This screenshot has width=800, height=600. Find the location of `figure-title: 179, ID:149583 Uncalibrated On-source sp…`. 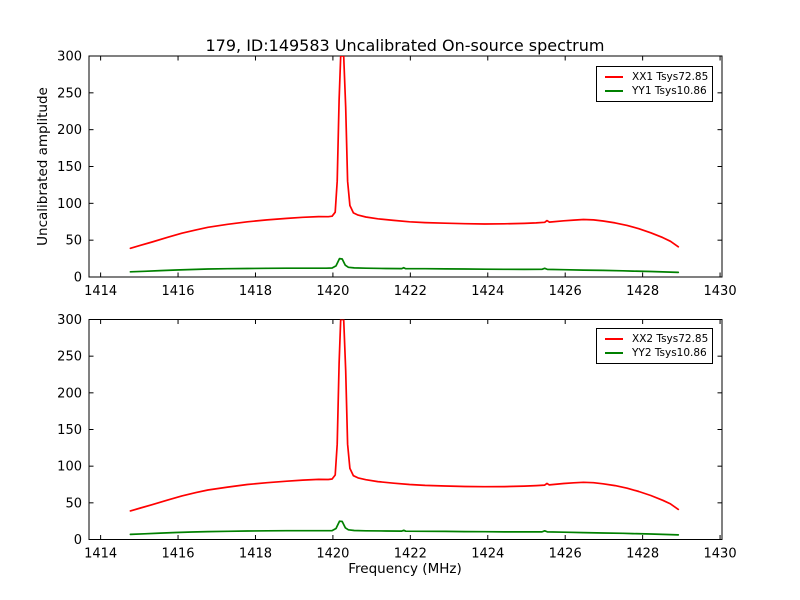

figure-title: 179, ID:149583 Uncalibrated On-source sp… is located at coordinates (405, 45).